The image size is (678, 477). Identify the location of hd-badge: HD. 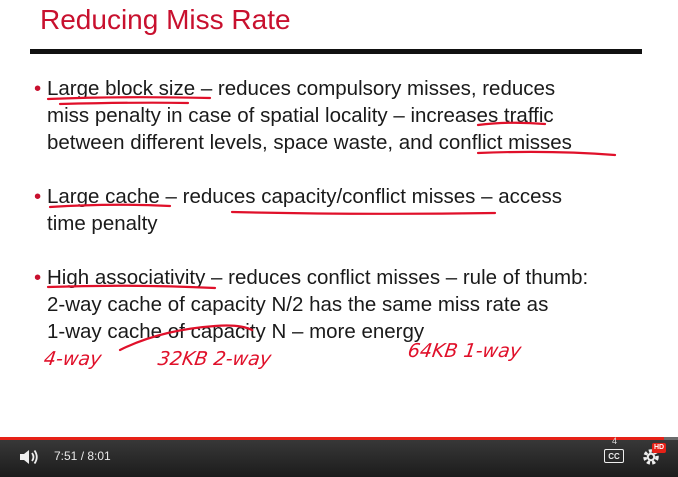
(659, 448).